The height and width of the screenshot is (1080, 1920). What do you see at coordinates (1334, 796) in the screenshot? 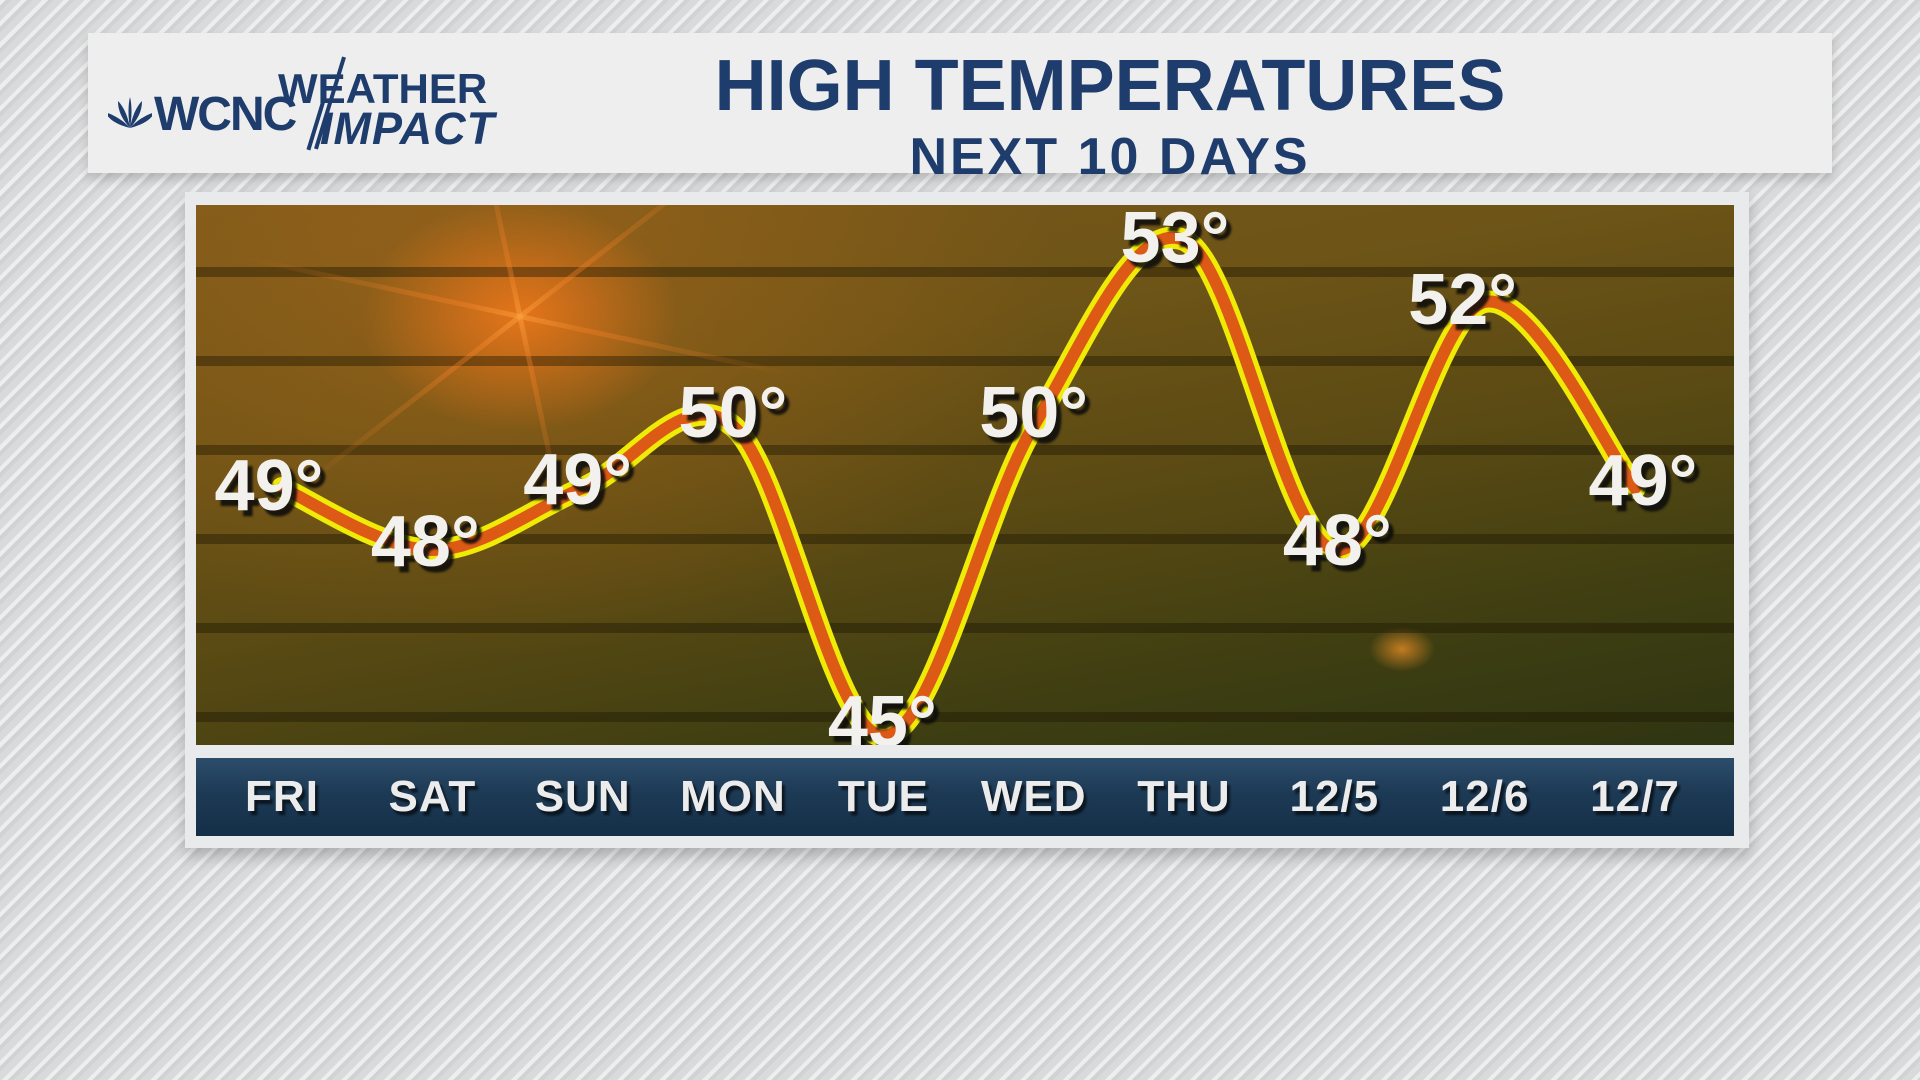
I see `day-label: 12/5` at bounding box center [1334, 796].